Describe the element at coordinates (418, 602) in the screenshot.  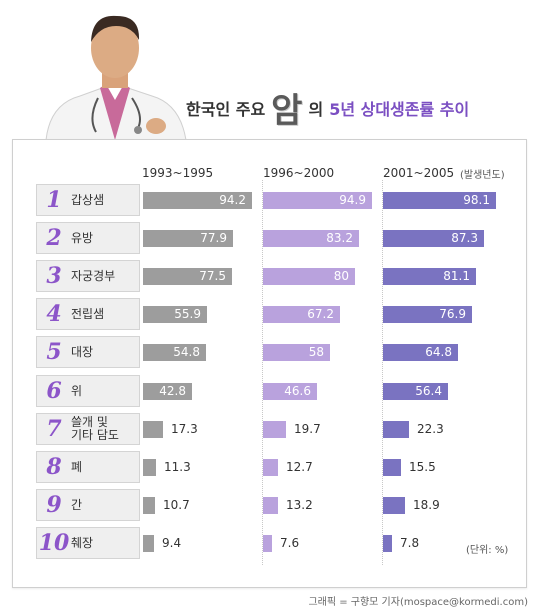
I see `credit-line: 그래픽 = 구향모 기자(mospace@kormedi.com)` at that location.